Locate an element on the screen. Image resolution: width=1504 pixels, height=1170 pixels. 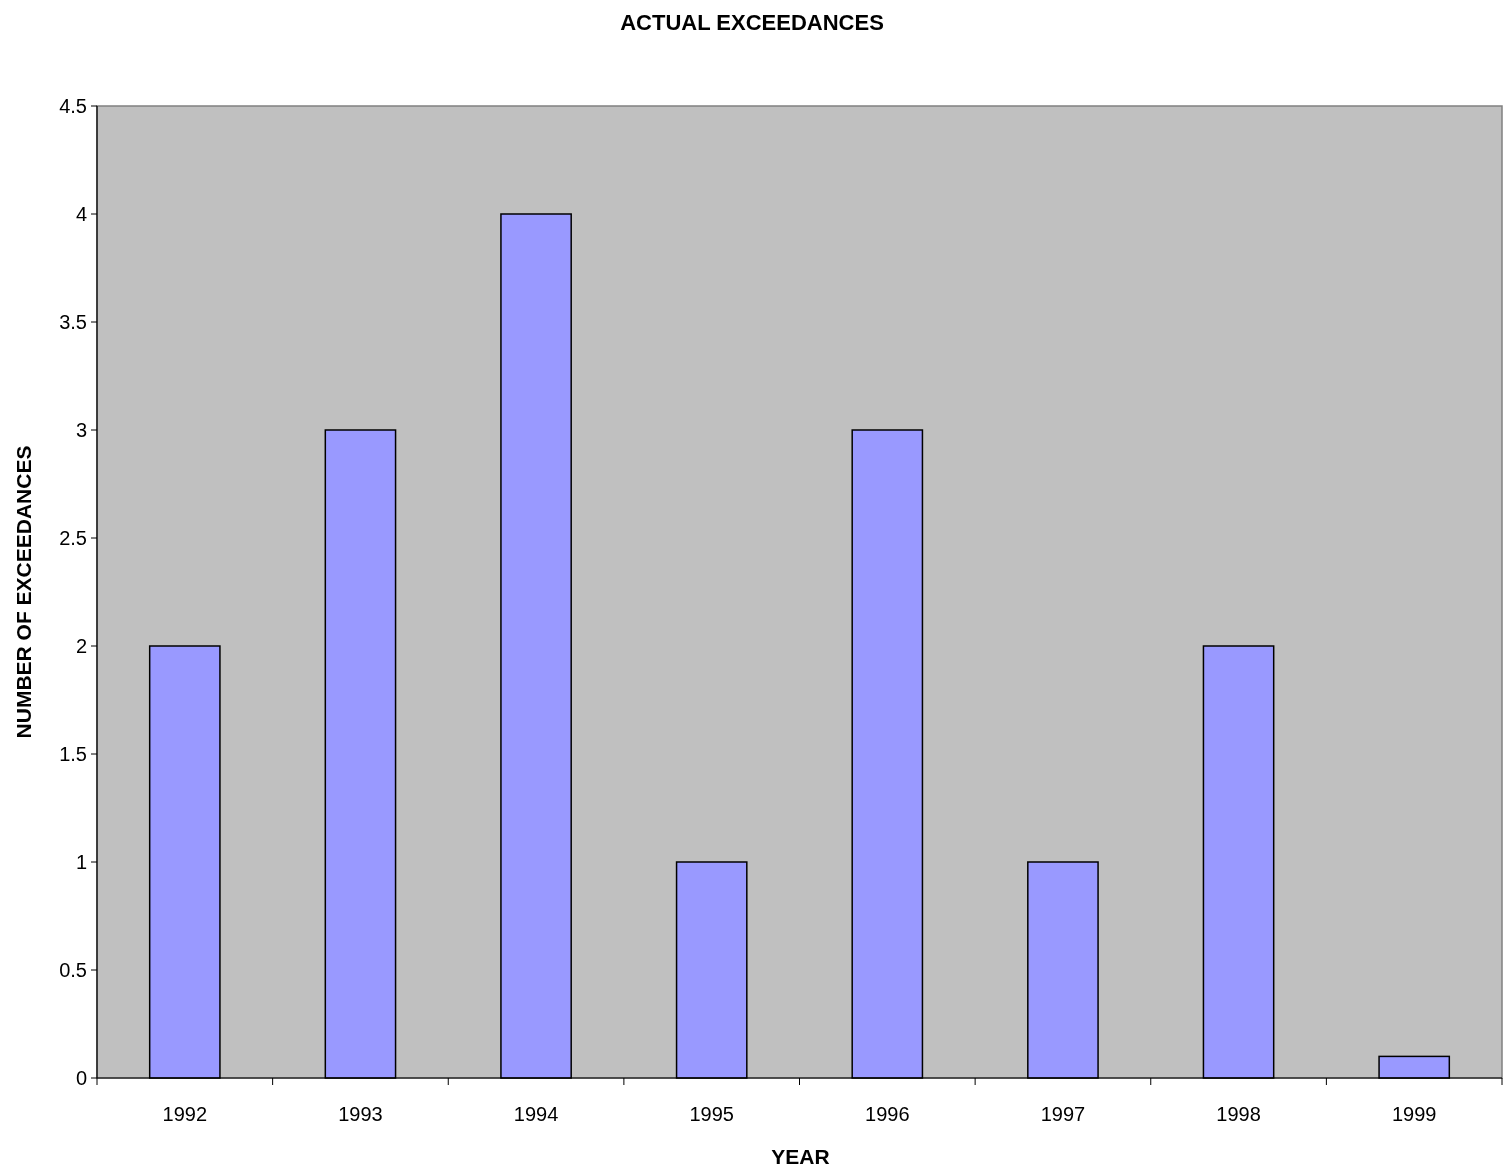
x-tick-label: 1999 is located at coordinates (1414, 1114).